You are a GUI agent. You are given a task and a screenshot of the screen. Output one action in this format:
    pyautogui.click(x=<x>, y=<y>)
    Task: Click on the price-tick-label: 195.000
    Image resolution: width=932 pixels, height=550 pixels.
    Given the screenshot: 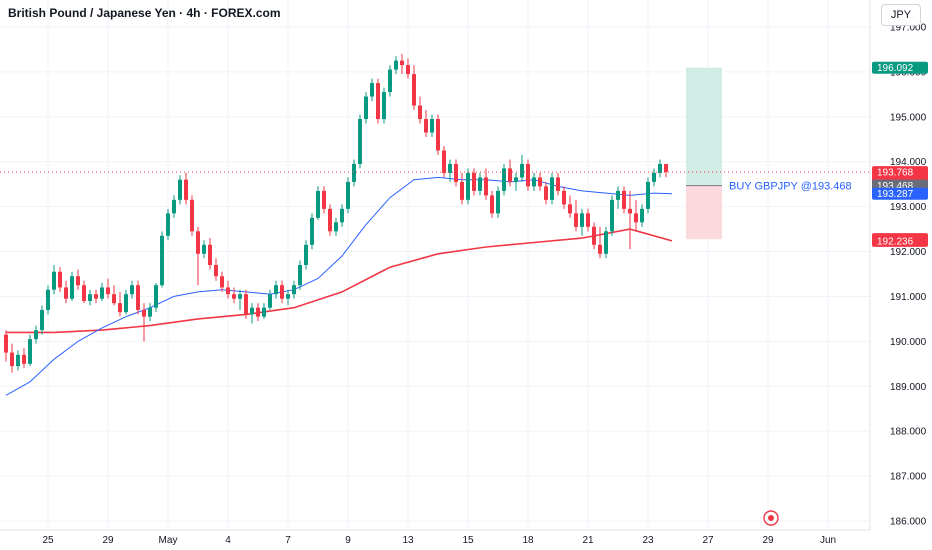 What is the action you would take?
    pyautogui.click(x=908, y=117)
    